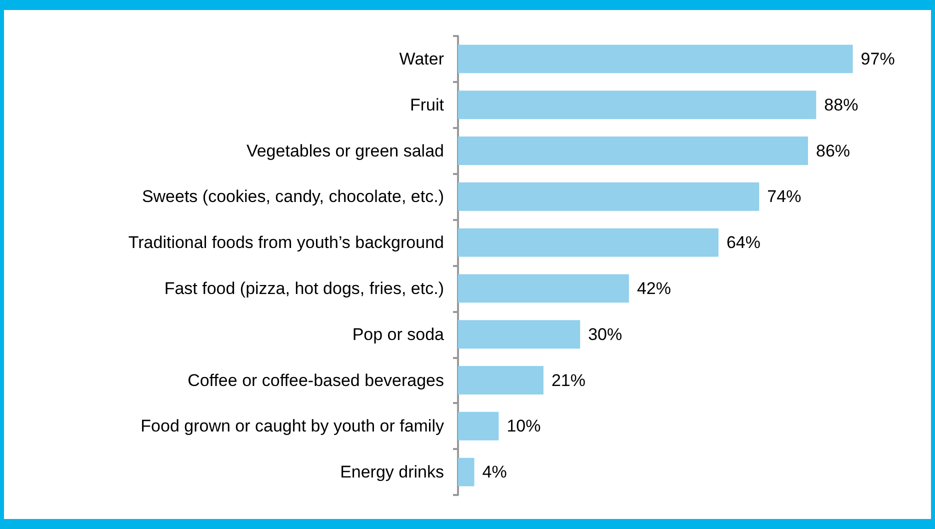 The width and height of the screenshot is (935, 529). Describe the element at coordinates (392, 472) in the screenshot. I see `y-tick-label: Energy drinks` at that location.